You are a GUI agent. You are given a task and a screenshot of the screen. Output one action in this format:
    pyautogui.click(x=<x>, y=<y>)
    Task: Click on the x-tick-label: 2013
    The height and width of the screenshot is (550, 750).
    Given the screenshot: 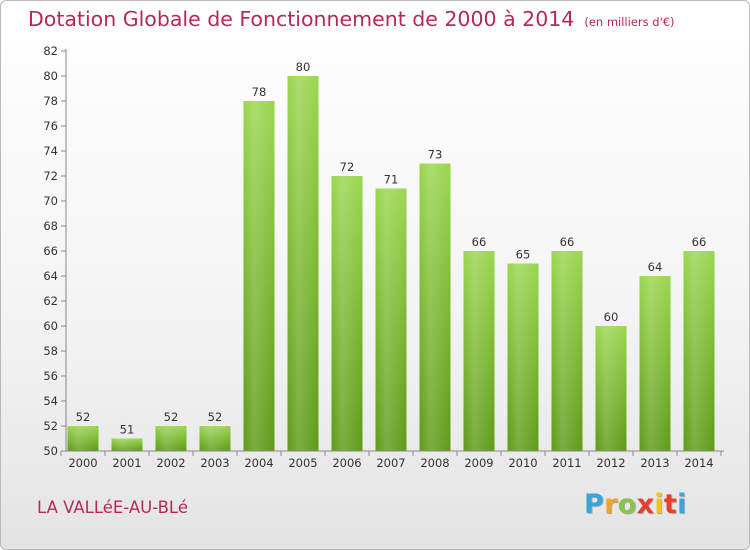 What is the action you would take?
    pyautogui.click(x=654, y=463)
    